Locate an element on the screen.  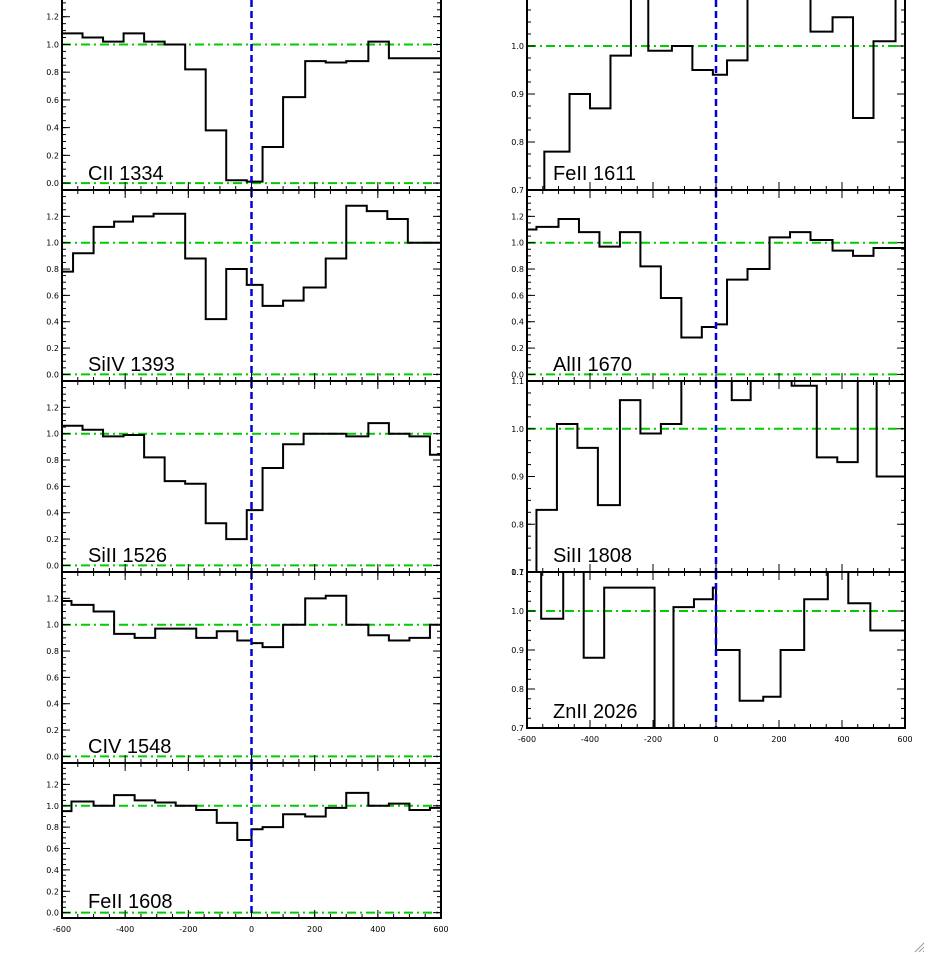
ion-label: FeII 1611 is located at coordinates (594, 174).